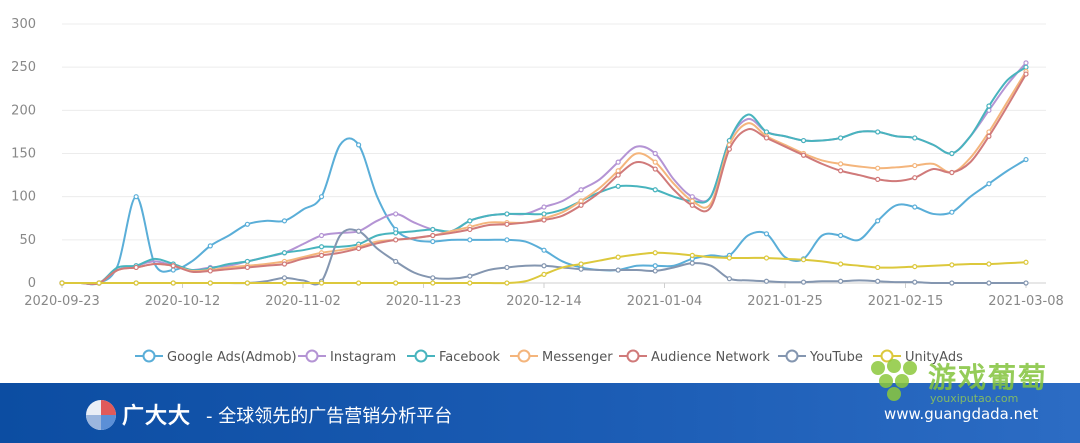  I want to click on x-tick-label: 2021-03-08, so click(1026, 301).